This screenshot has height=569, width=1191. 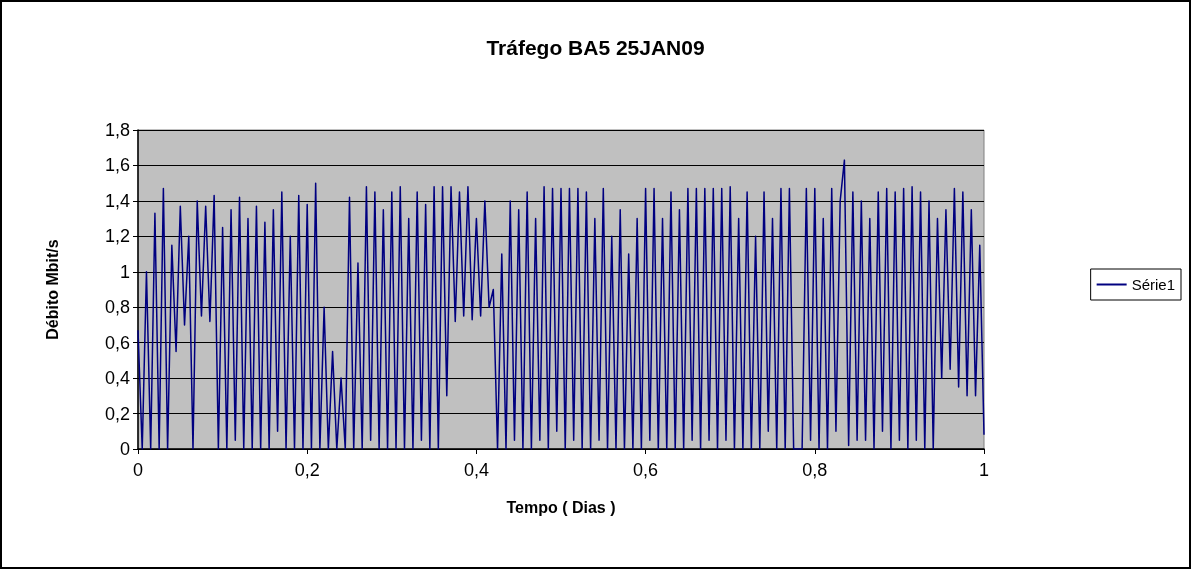 What do you see at coordinates (595, 47) in the screenshot?
I see `chart-title: Tráfego BA5 25JAN09` at bounding box center [595, 47].